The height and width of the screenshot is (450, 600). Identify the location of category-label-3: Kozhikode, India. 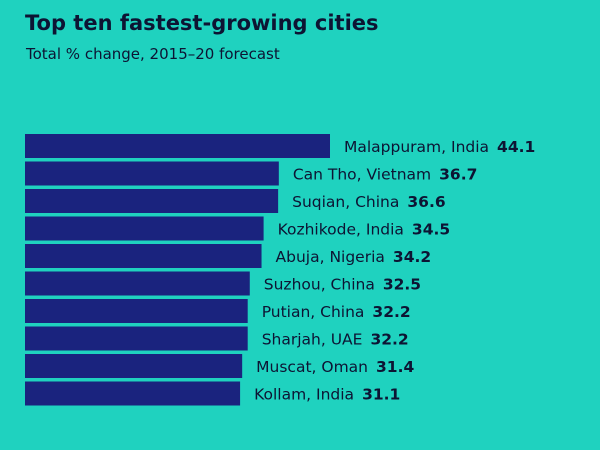
(341, 230).